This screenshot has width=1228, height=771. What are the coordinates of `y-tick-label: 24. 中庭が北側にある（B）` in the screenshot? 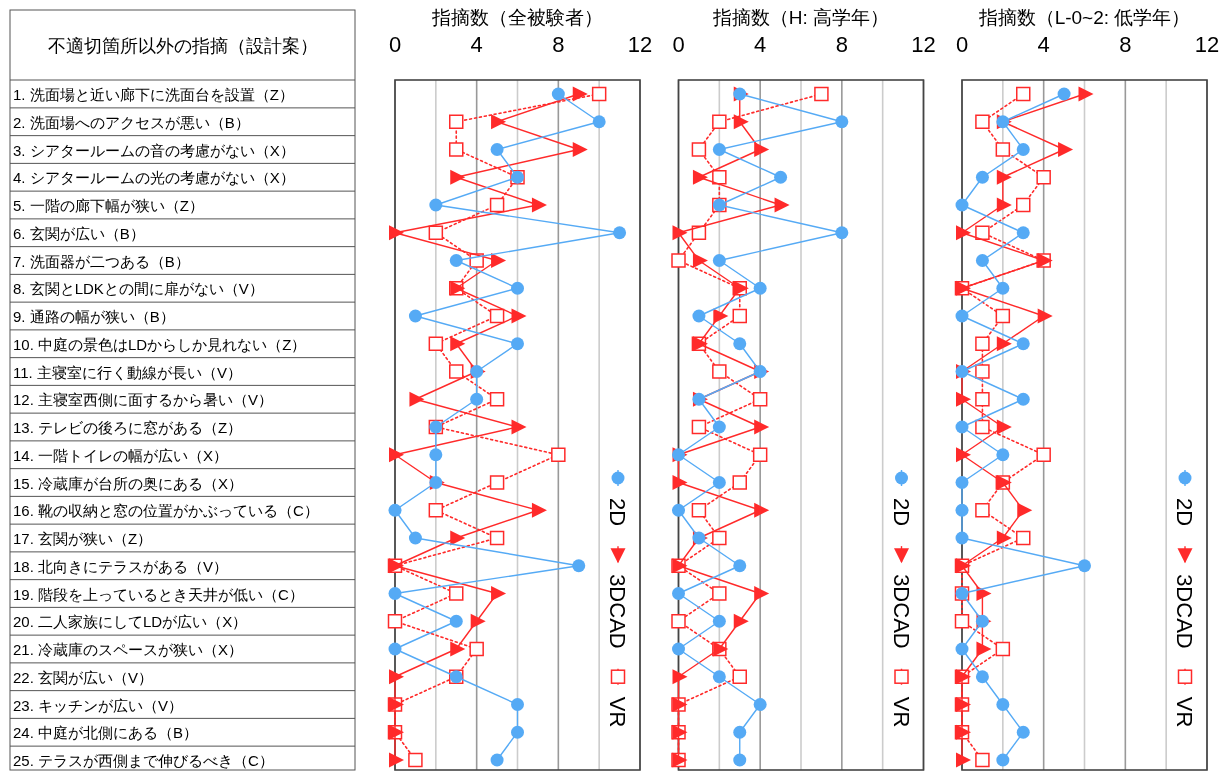 It's located at (106, 733).